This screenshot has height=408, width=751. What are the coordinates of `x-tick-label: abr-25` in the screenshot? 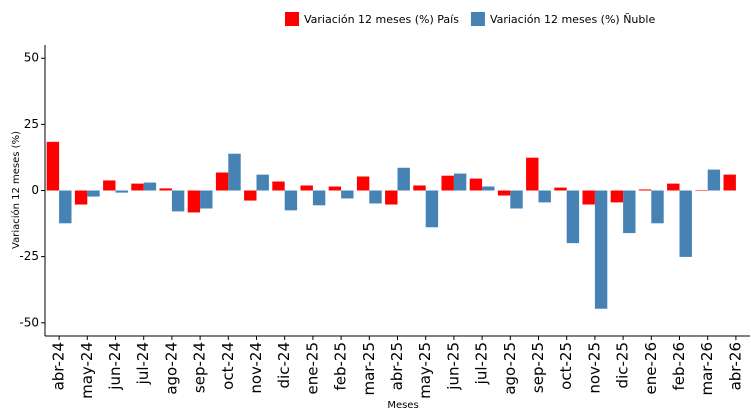 It's located at (397, 366).